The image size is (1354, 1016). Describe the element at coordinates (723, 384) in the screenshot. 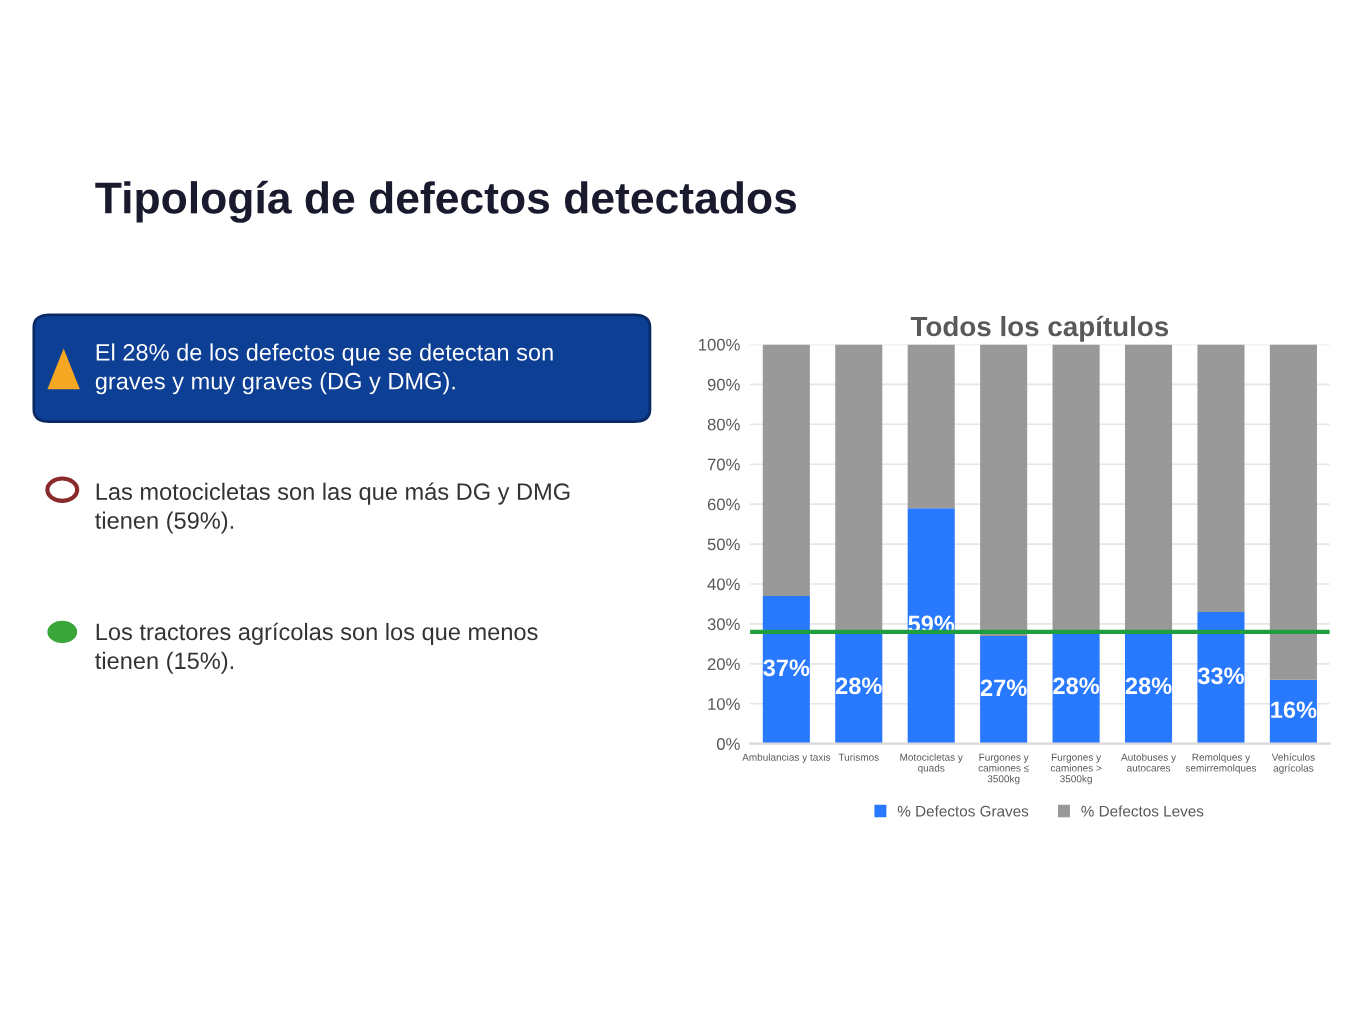

I see `y-tick-label: 90%` at that location.